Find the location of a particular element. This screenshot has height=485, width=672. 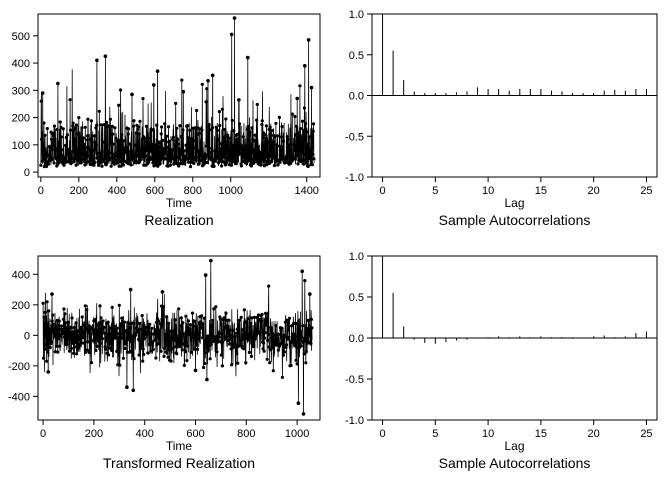

x-tick-label: 800 is located at coordinates (246, 434).